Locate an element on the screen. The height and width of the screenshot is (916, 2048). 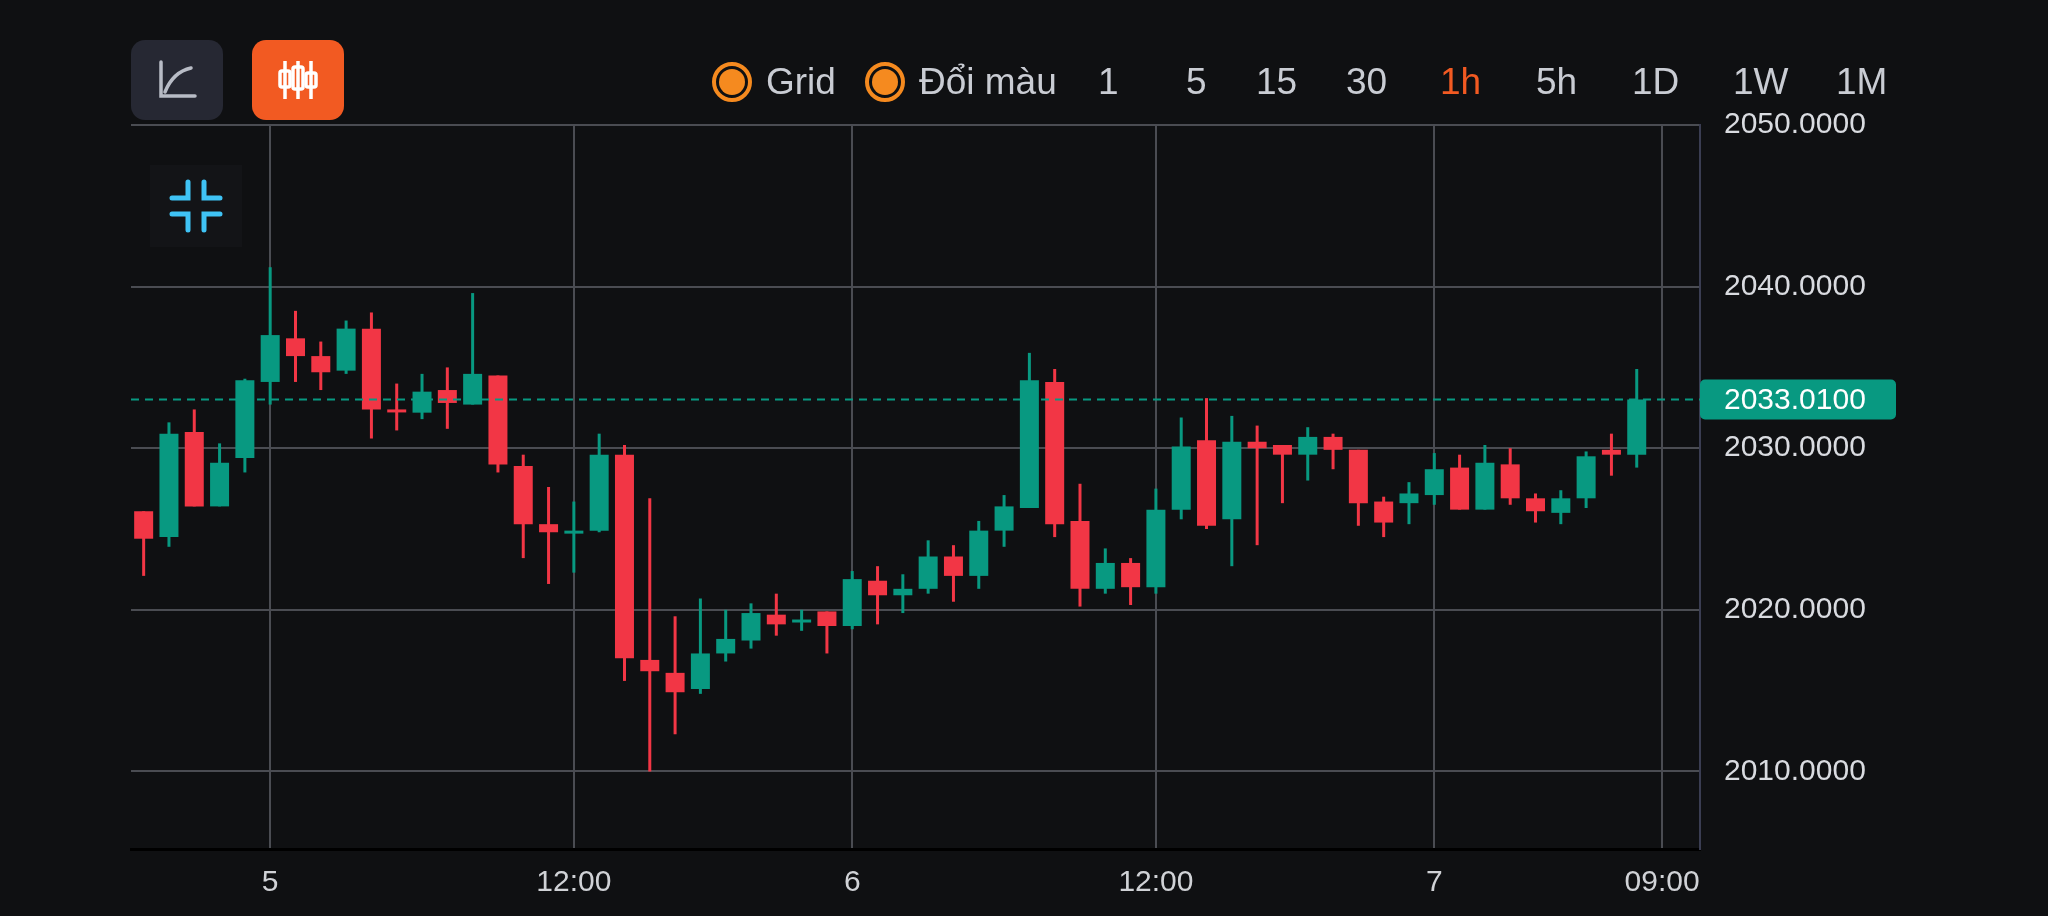
y-tick-label: 2030.0000 is located at coordinates (1795, 446).